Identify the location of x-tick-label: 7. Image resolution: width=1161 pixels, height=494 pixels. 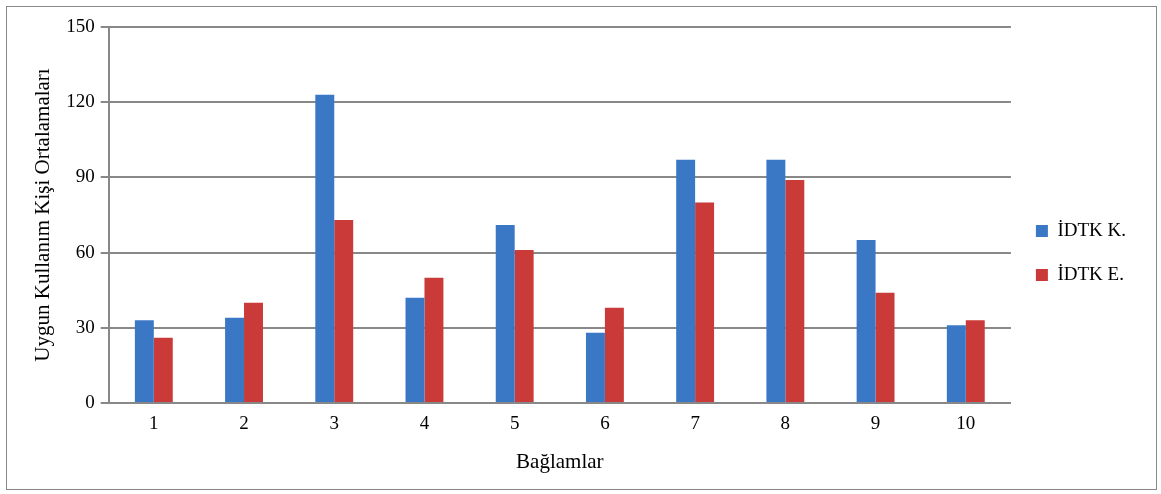
(695, 423).